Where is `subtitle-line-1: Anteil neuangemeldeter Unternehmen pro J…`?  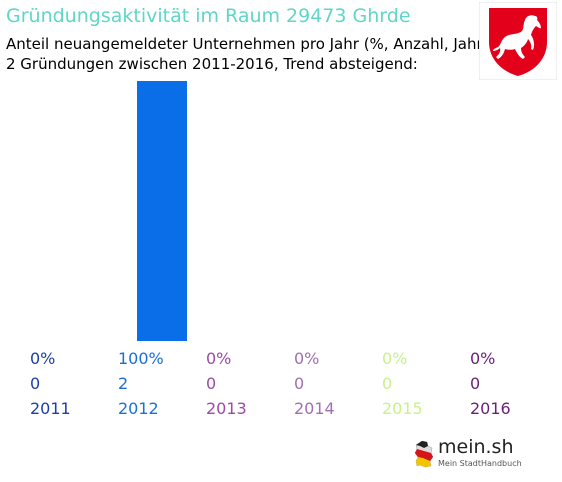
subtitle-line-1: Anteil neuangemeldeter Unternehmen pro J… is located at coordinates (247, 44).